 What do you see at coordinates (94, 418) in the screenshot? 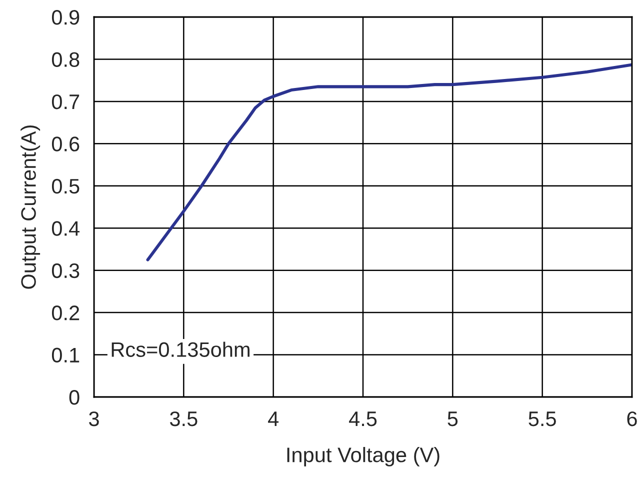
I see `x-tick-label: 3` at bounding box center [94, 418].